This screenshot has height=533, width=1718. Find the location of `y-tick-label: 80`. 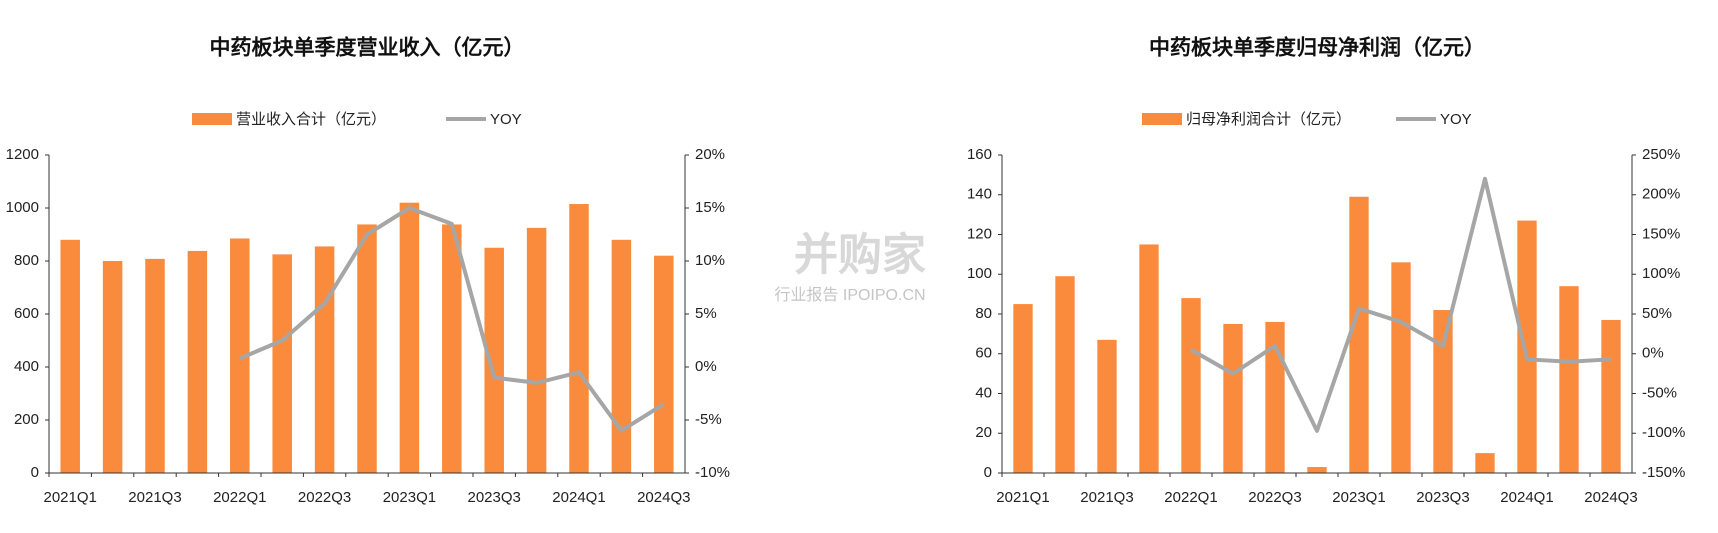

y-tick-label: 80 is located at coordinates (983, 313).